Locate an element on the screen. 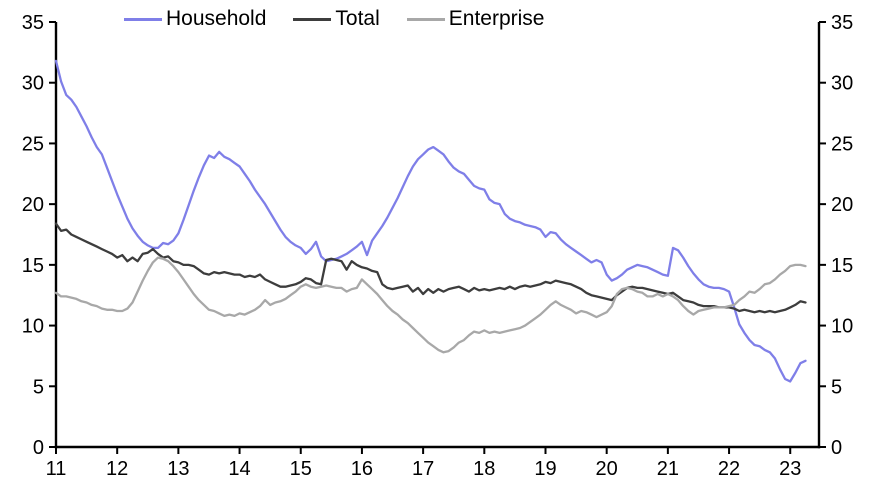  chart-legend: Household Total Enterprise is located at coordinates (334, 19).